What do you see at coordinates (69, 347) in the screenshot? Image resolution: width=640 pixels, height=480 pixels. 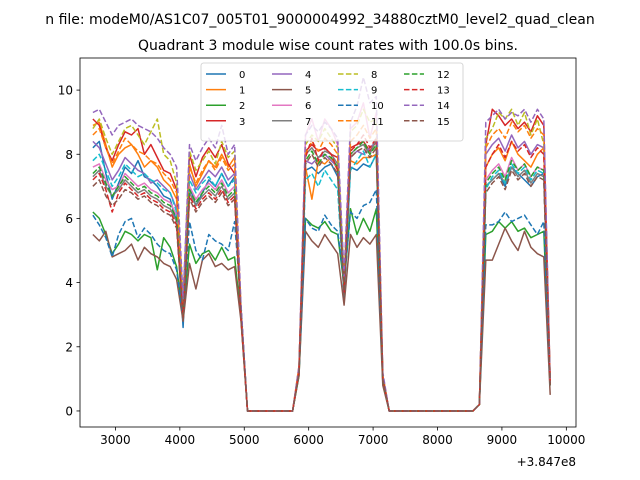 I see `y-tick-label: 2` at bounding box center [69, 347].